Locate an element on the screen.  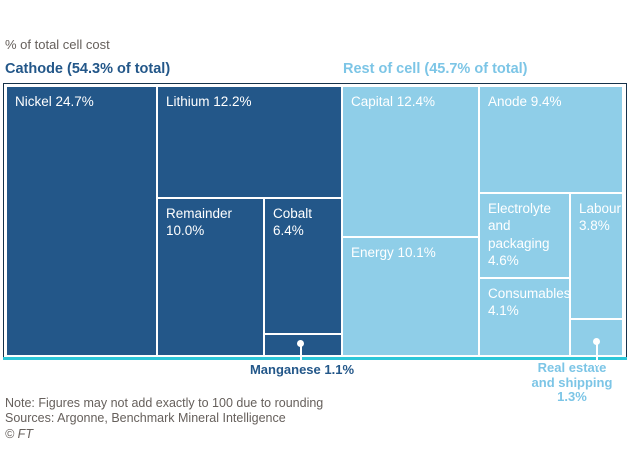
callout-label-real-estate: Real estate and shipping 1.3% is located at coordinates (572, 382).